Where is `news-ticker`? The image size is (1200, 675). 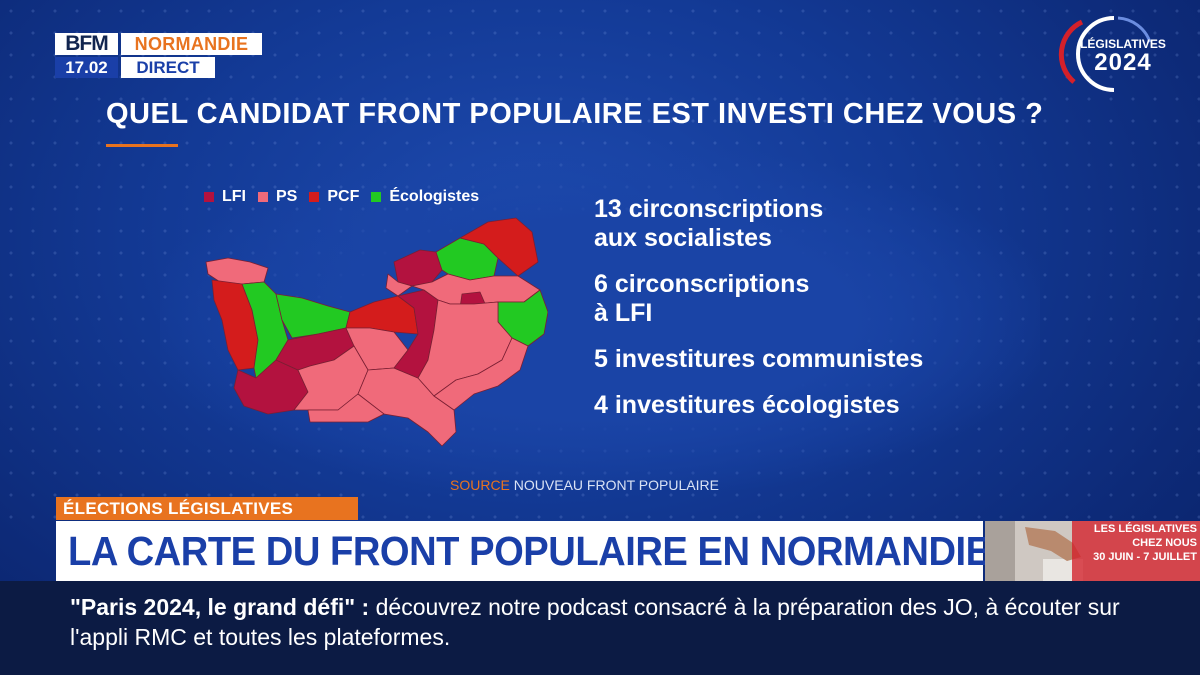 news-ticker is located at coordinates (600, 628).